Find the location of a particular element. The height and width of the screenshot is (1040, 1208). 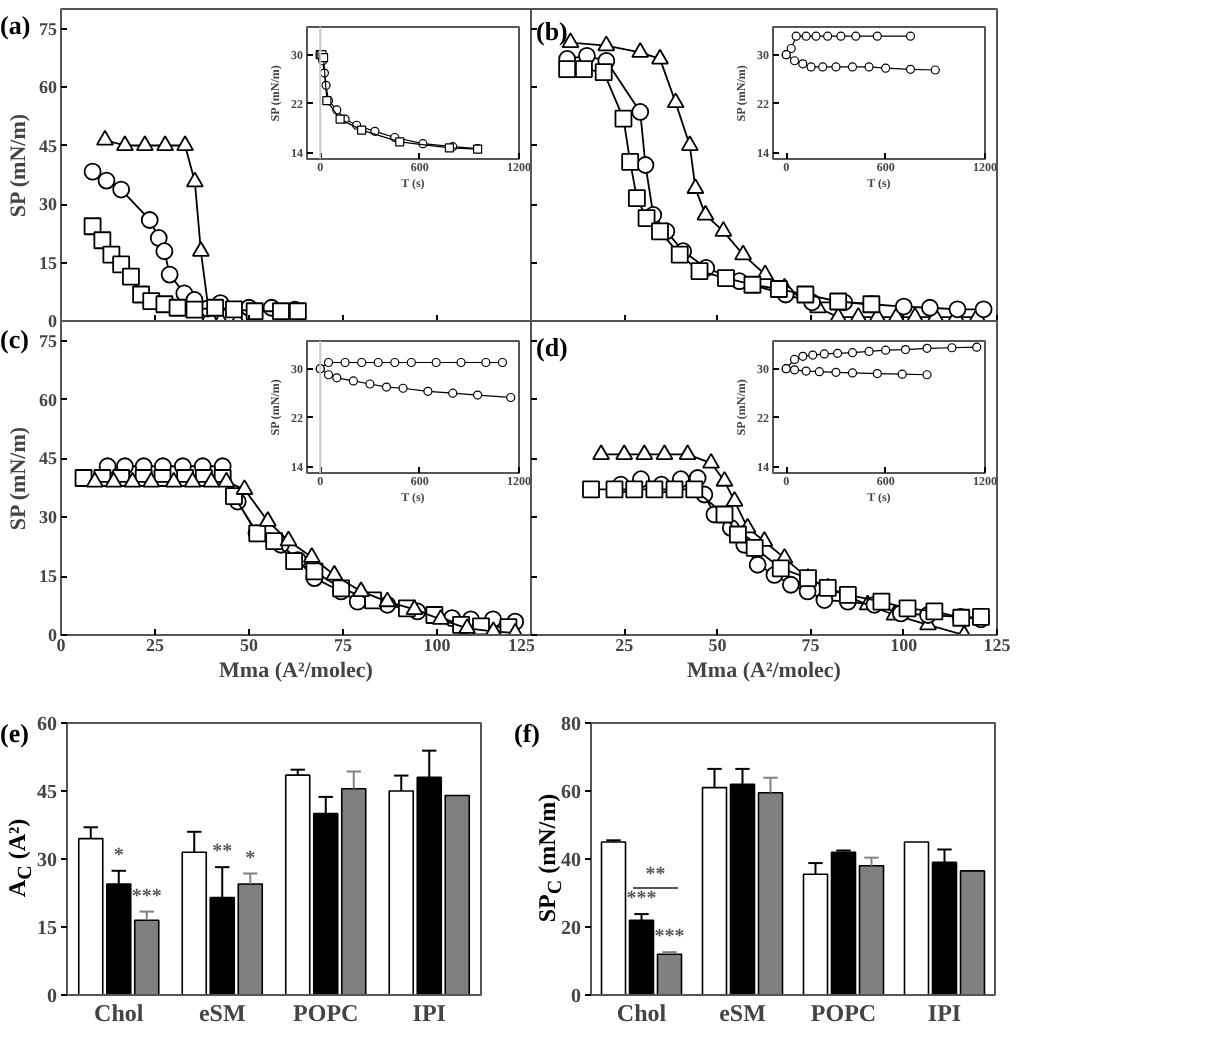

chart-title: (d) is located at coordinates (552, 348).